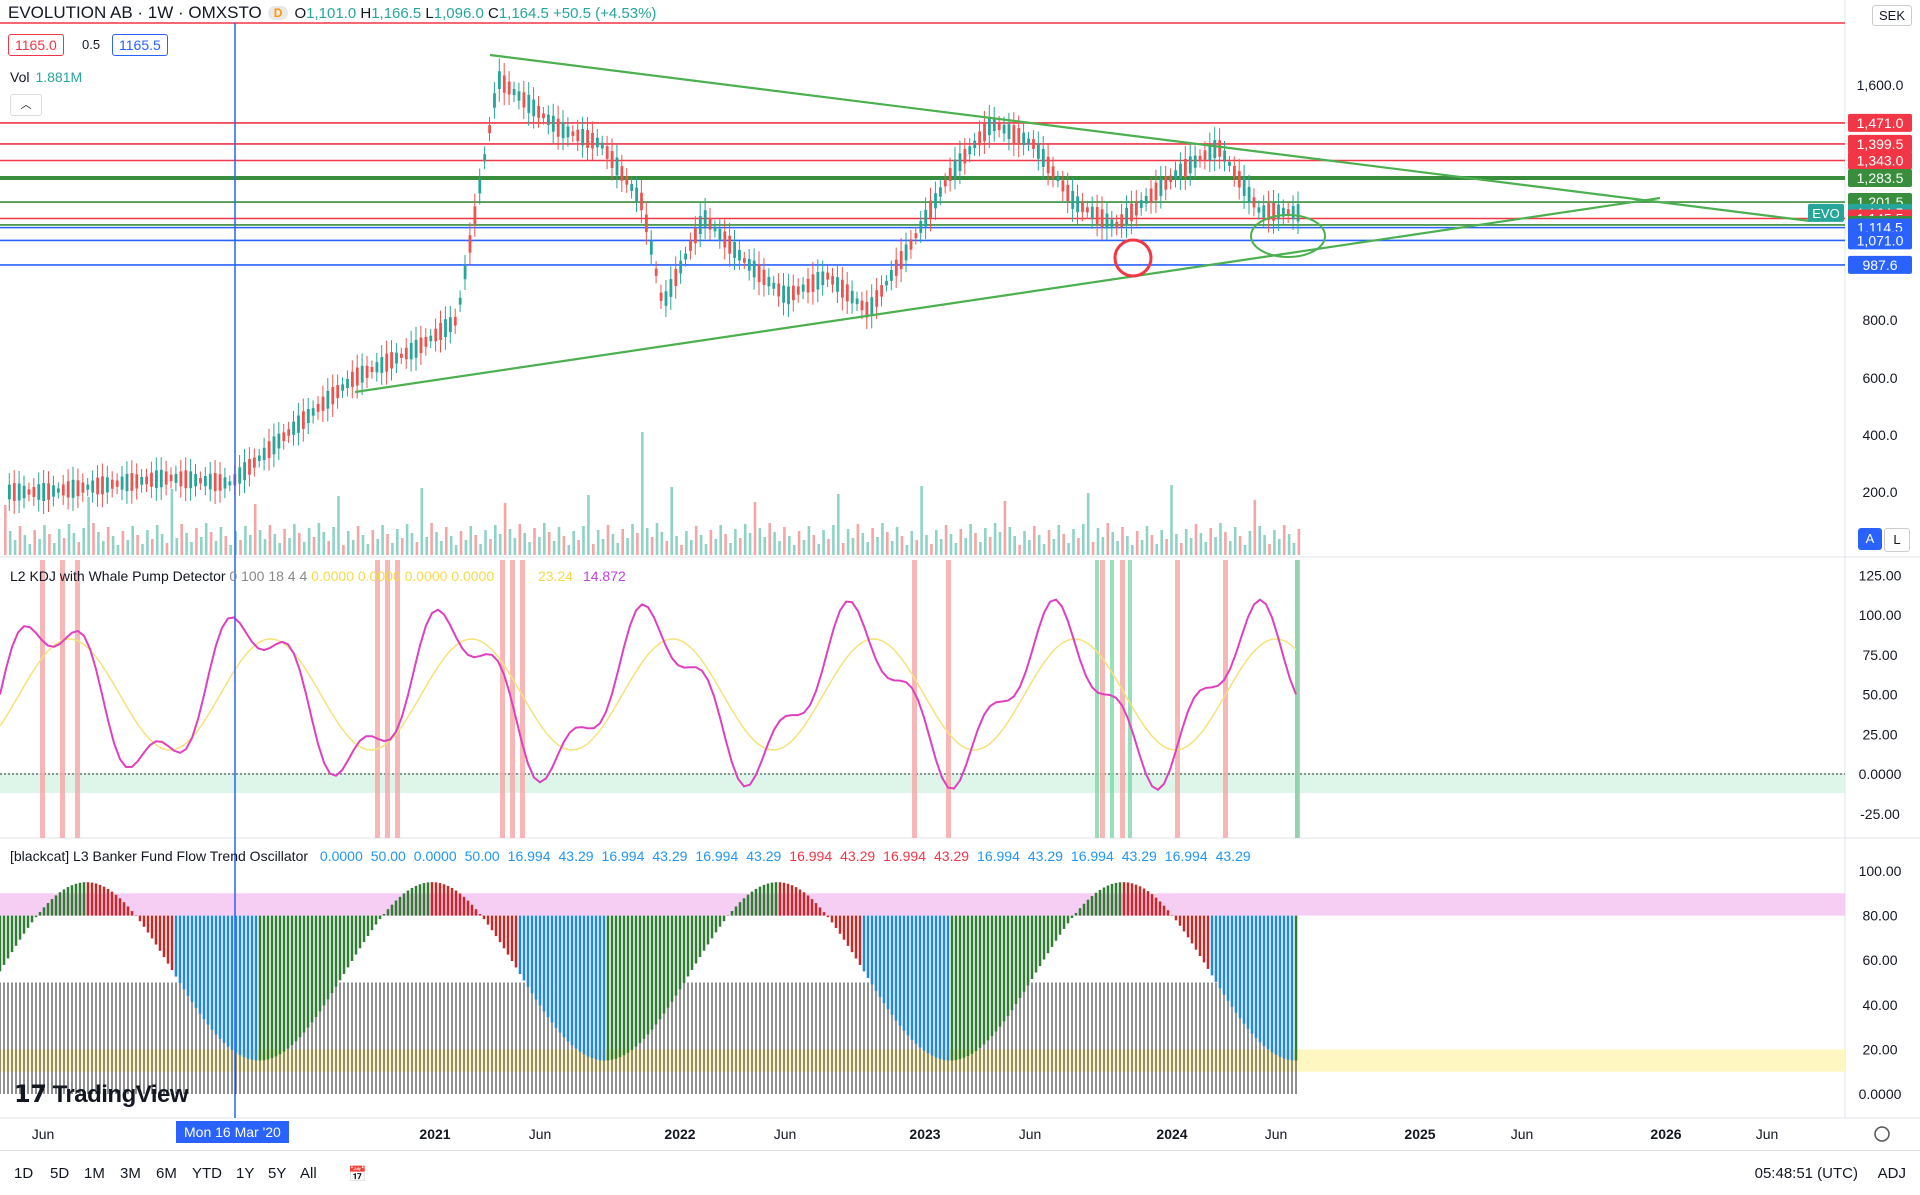  Describe the element at coordinates (388, 856) in the screenshot. I see `banker-fund-value: 50.00` at that location.